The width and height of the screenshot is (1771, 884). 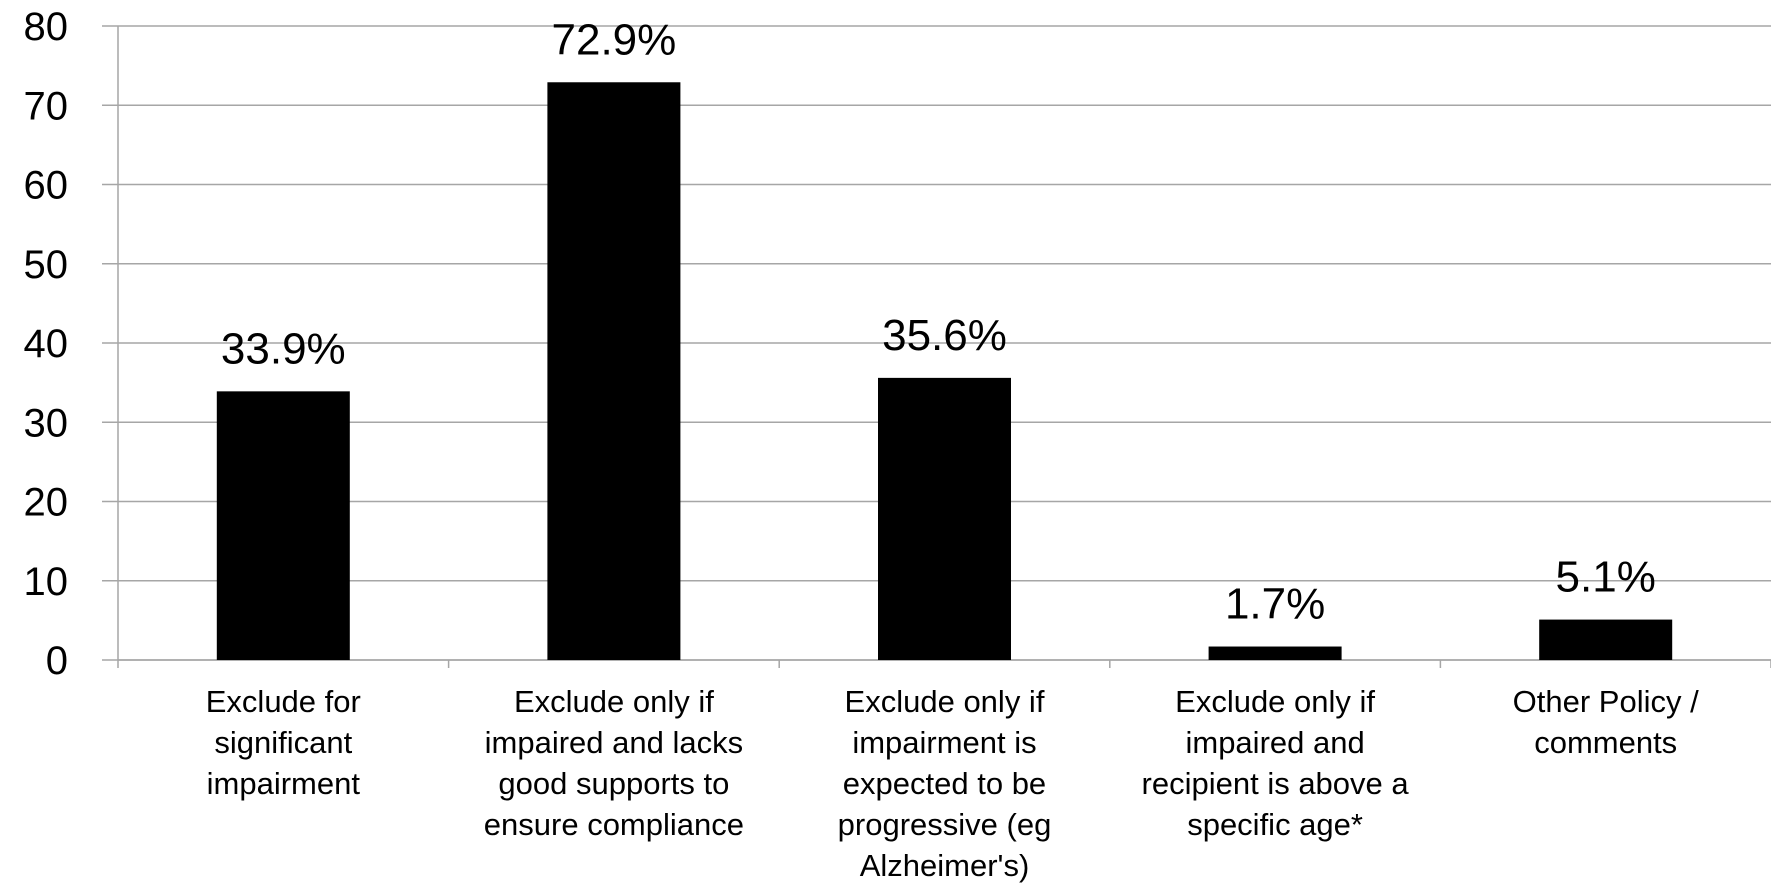 I want to click on y-tick-label: 0, so click(x=57, y=661).